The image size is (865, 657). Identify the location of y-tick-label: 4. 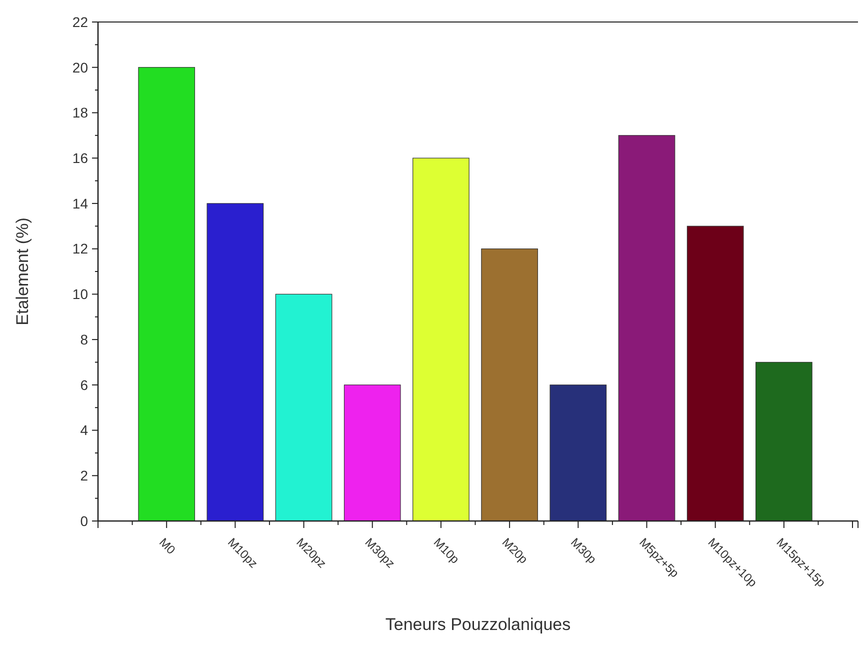
(84, 430).